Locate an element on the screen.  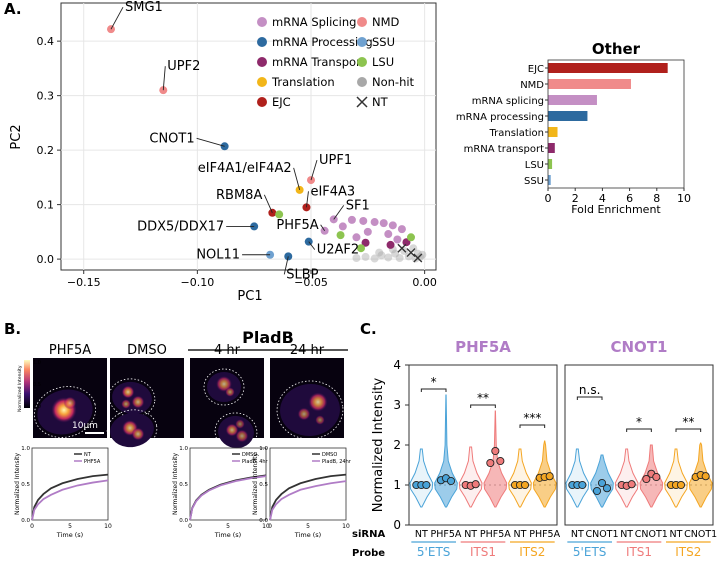
violin-y-tick-label: 4 is located at coordinates (397, 365).